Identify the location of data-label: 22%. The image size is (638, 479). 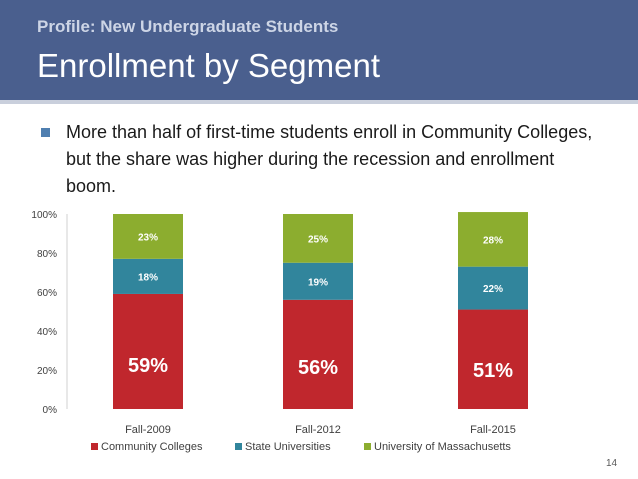
(493, 289).